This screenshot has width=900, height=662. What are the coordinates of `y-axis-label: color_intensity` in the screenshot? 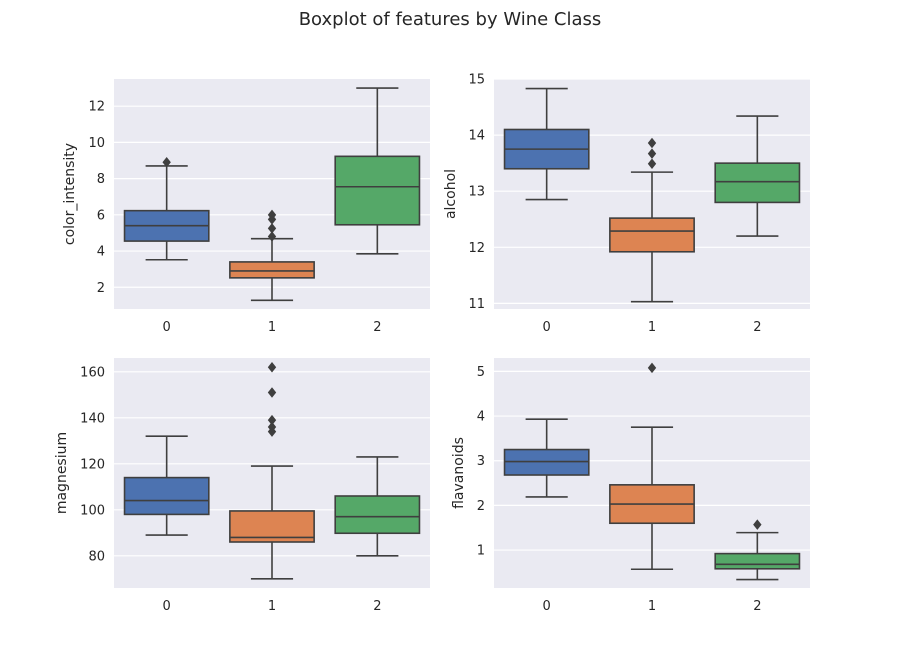 It's located at (70, 194).